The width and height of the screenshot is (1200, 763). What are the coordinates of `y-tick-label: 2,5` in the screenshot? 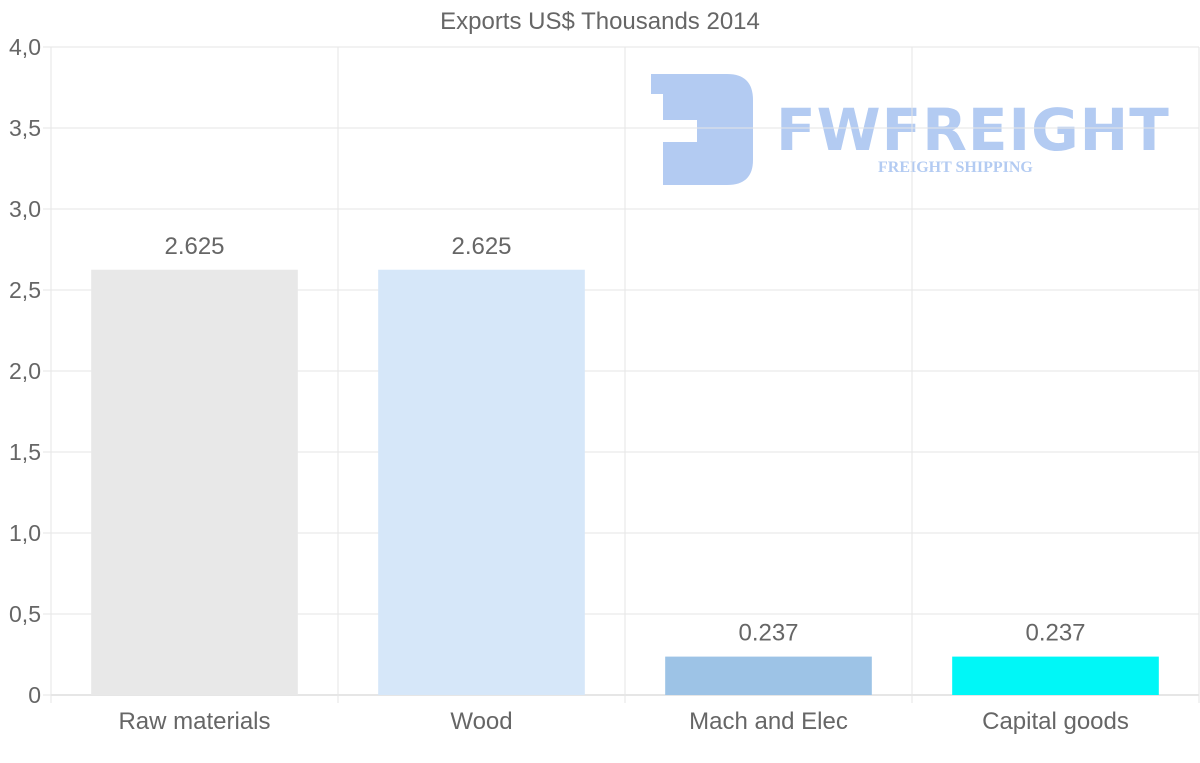 It's located at (25, 290).